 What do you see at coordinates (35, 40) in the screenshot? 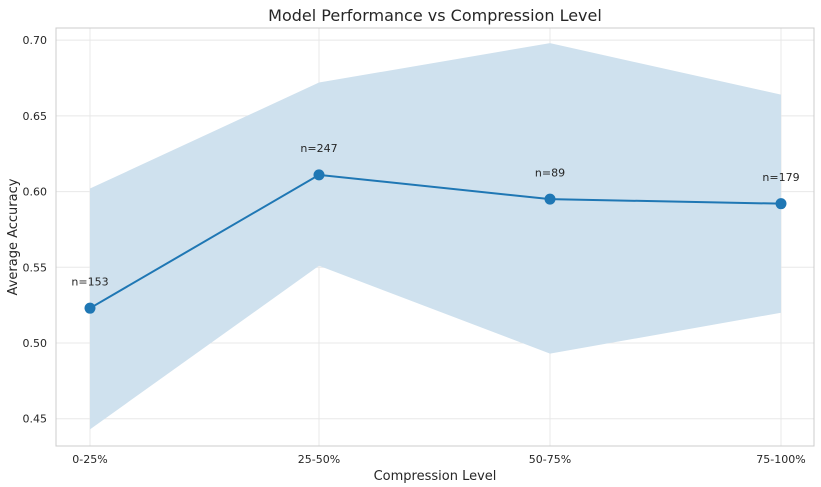
I see `y-tick-label: 0.70` at bounding box center [35, 40].